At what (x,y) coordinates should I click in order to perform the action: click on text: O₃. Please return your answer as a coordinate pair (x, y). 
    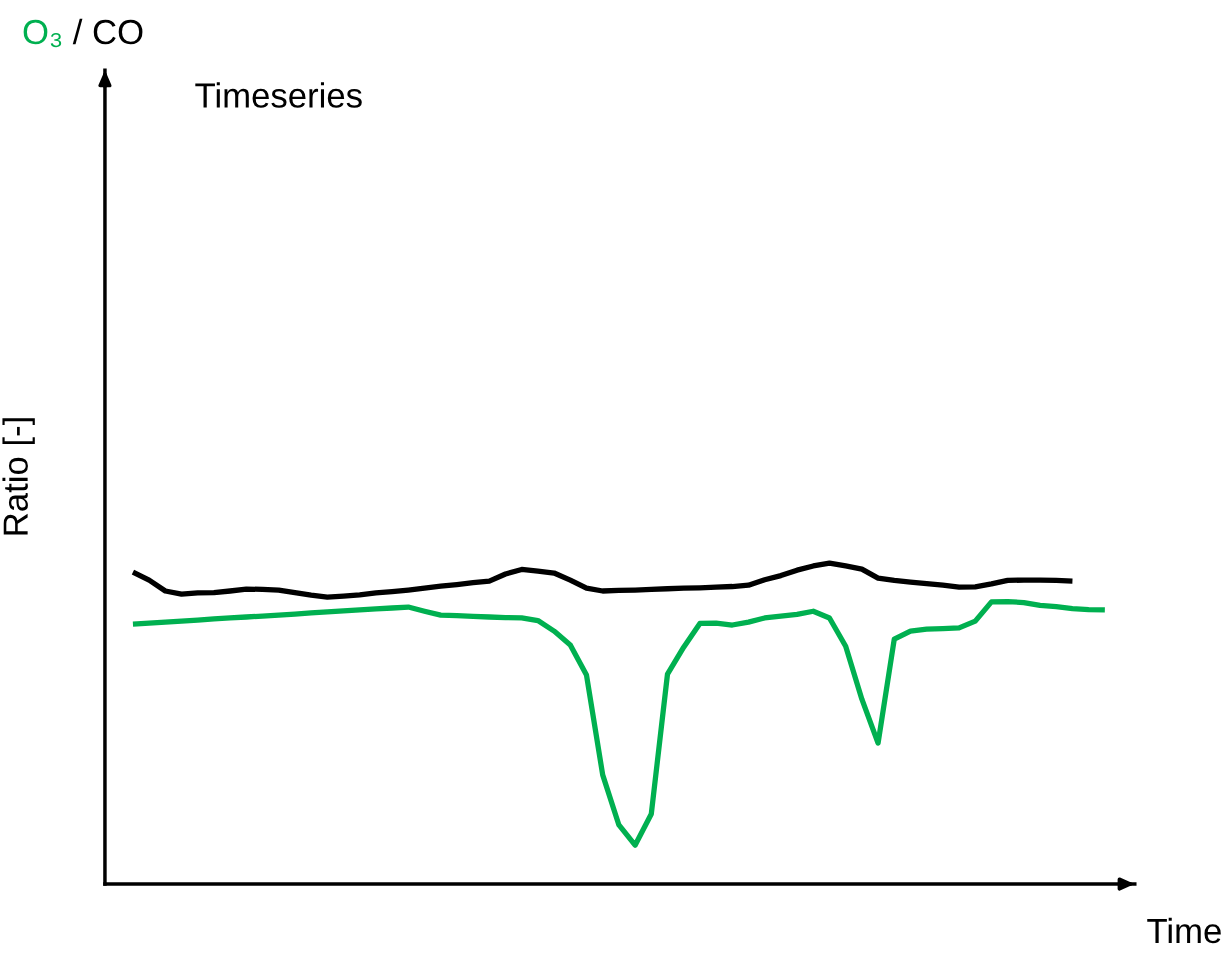
    Looking at the image, I should click on (42, 33).